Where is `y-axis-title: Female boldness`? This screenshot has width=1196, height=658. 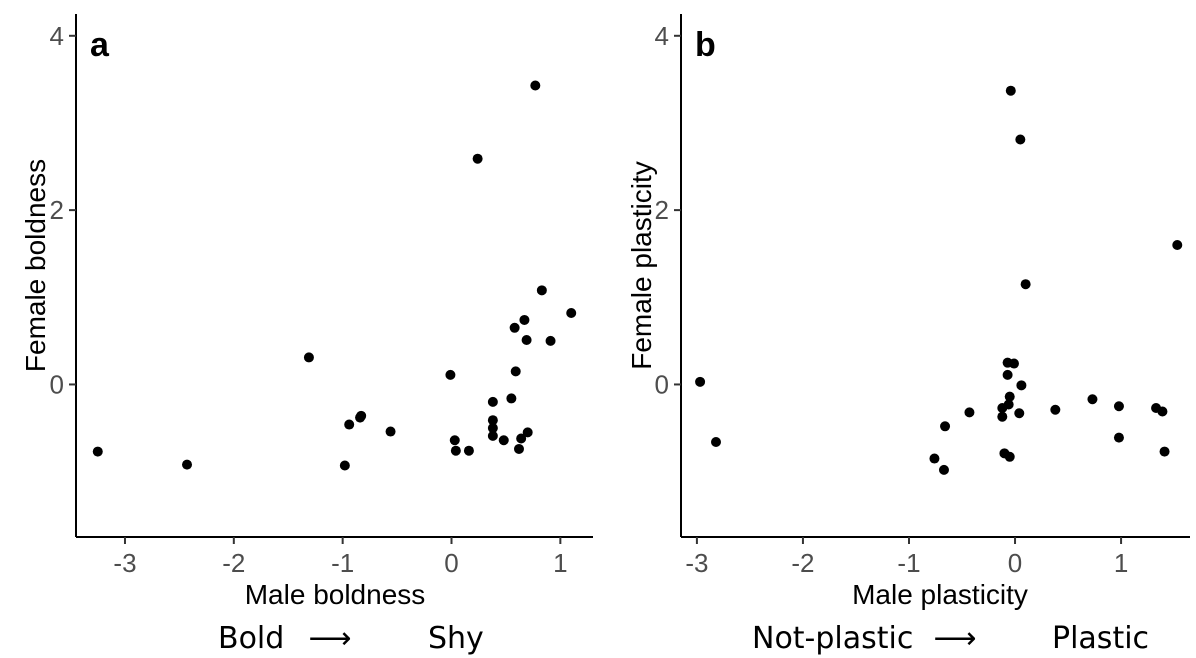
y-axis-title: Female boldness is located at coordinates (35, 265).